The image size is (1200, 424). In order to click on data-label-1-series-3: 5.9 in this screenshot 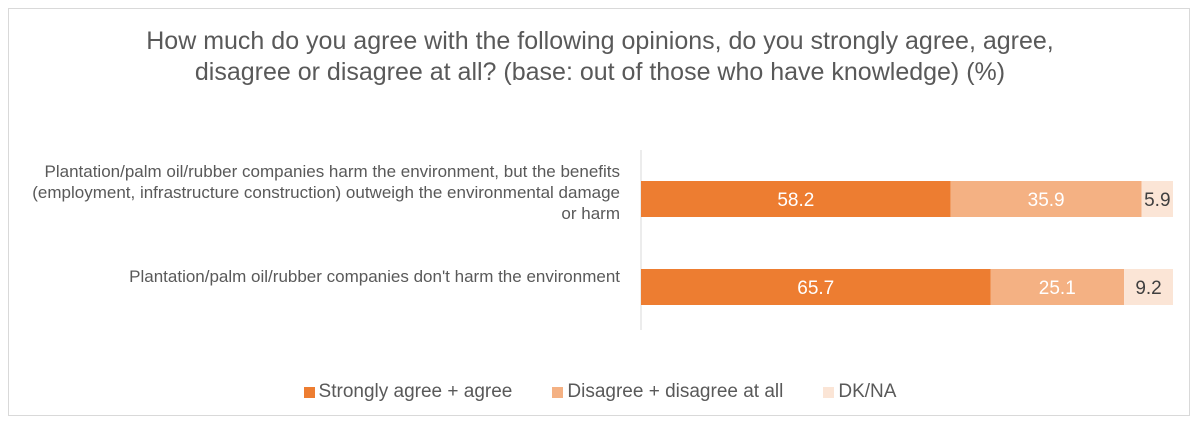, I will do `click(1157, 200)`.